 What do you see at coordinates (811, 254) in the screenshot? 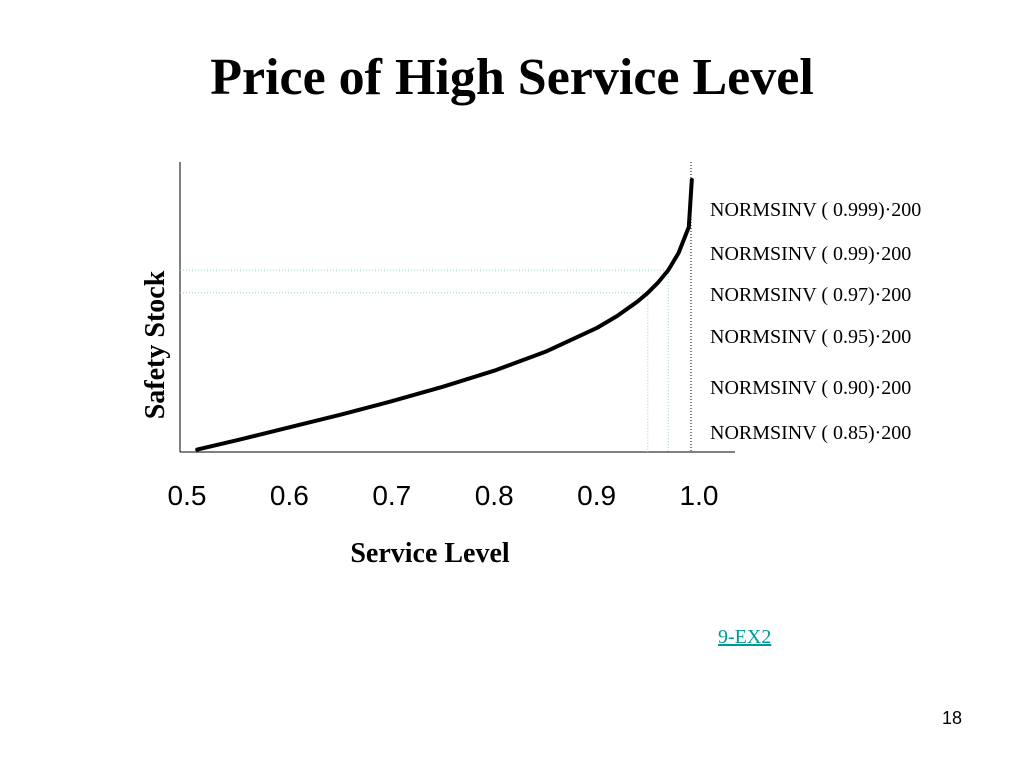
I see `annotation-099: NORMSINV ( 0.99)·200` at bounding box center [811, 254].